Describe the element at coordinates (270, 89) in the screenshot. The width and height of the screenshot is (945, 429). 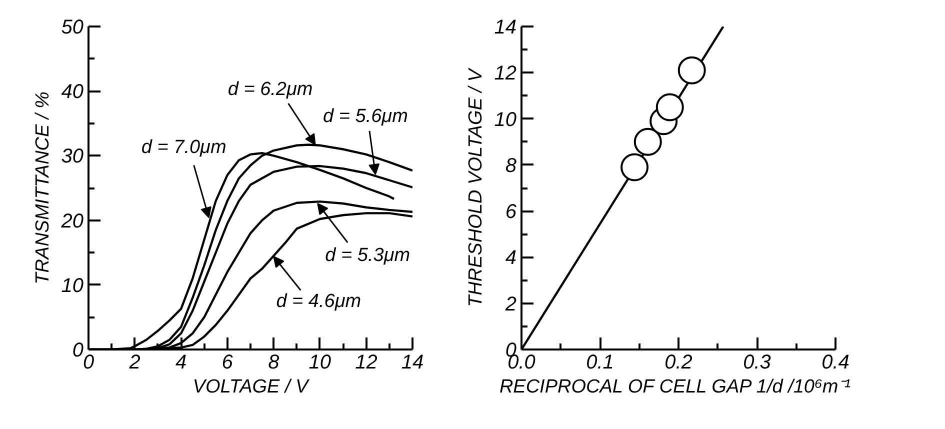
I see `annotation: d = 6.2μm` at that location.